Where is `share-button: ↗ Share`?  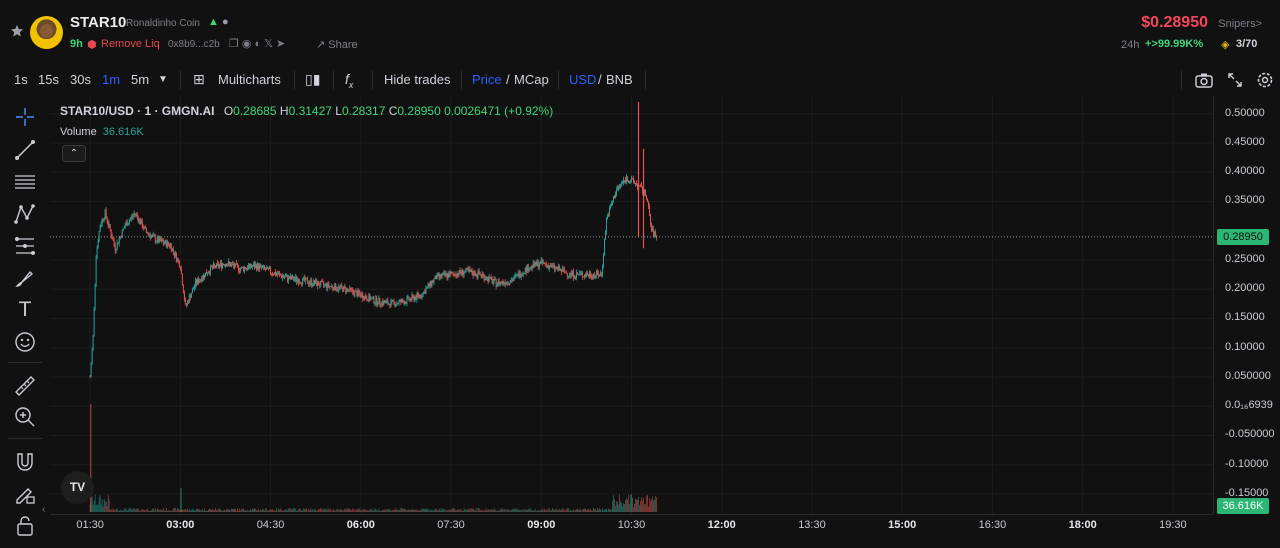 share-button: ↗ Share is located at coordinates (337, 45).